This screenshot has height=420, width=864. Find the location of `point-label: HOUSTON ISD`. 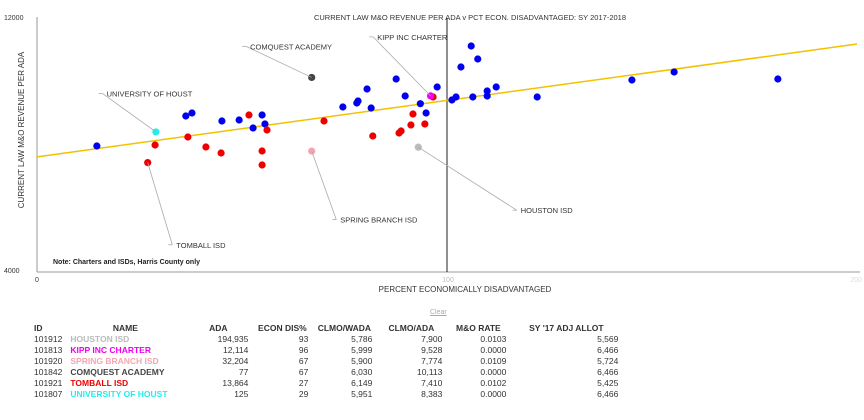

point-label: HOUSTON ISD is located at coordinates (547, 210).